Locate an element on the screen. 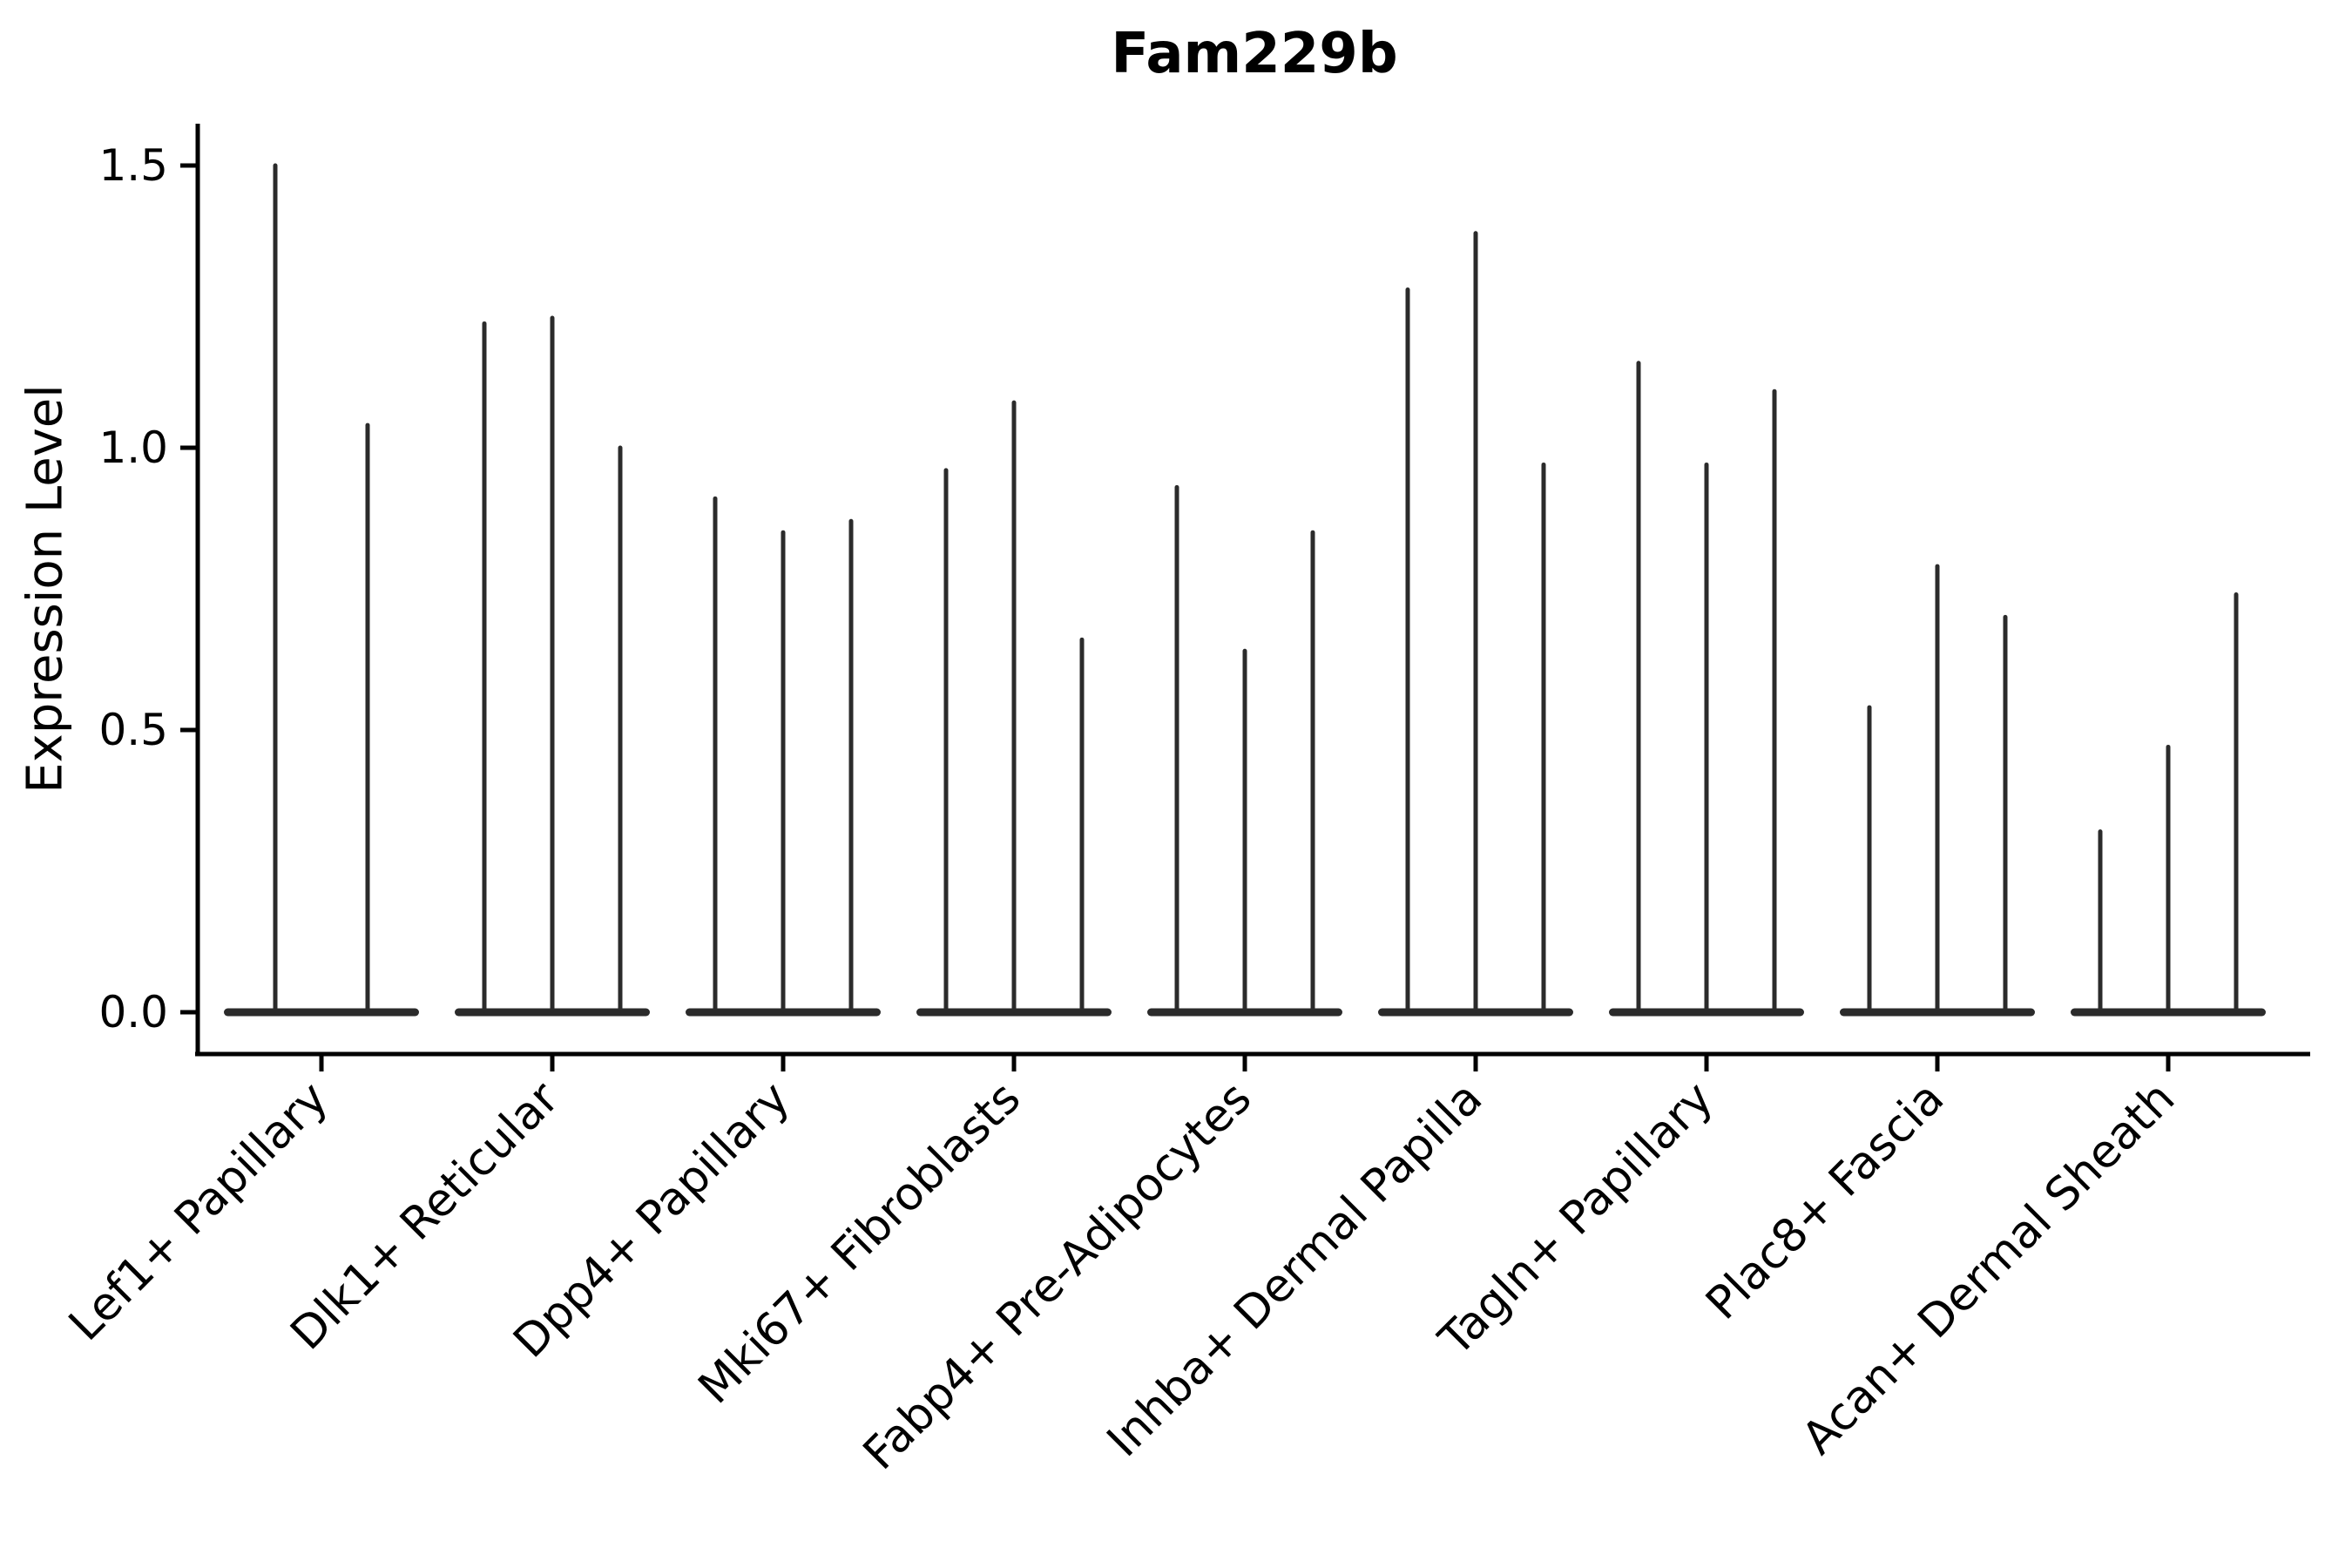 The image size is (2352, 1568). x-tick-label: Inhba+ Dermal Papilla is located at coordinates (1295, 1270).